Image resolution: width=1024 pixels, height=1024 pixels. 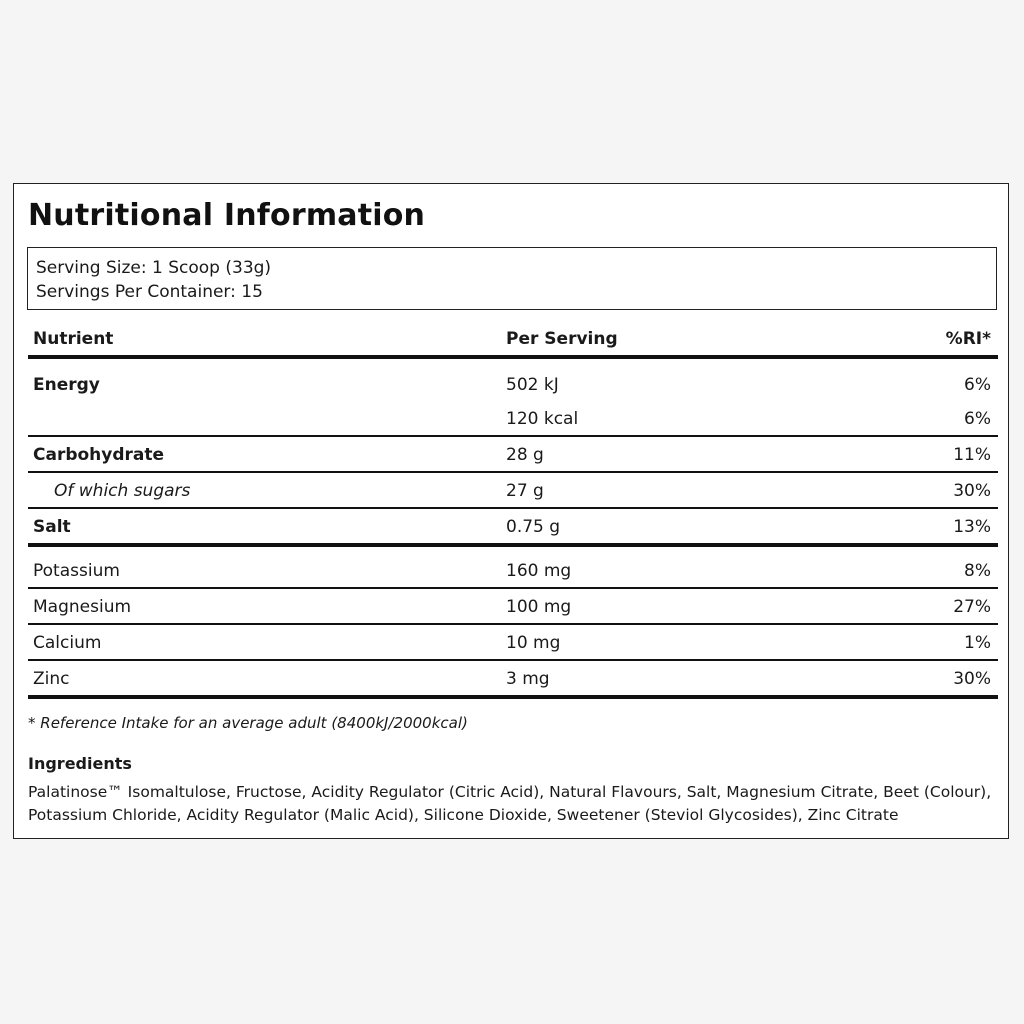 I want to click on row-zinc-ri: 30%, so click(x=972, y=679).